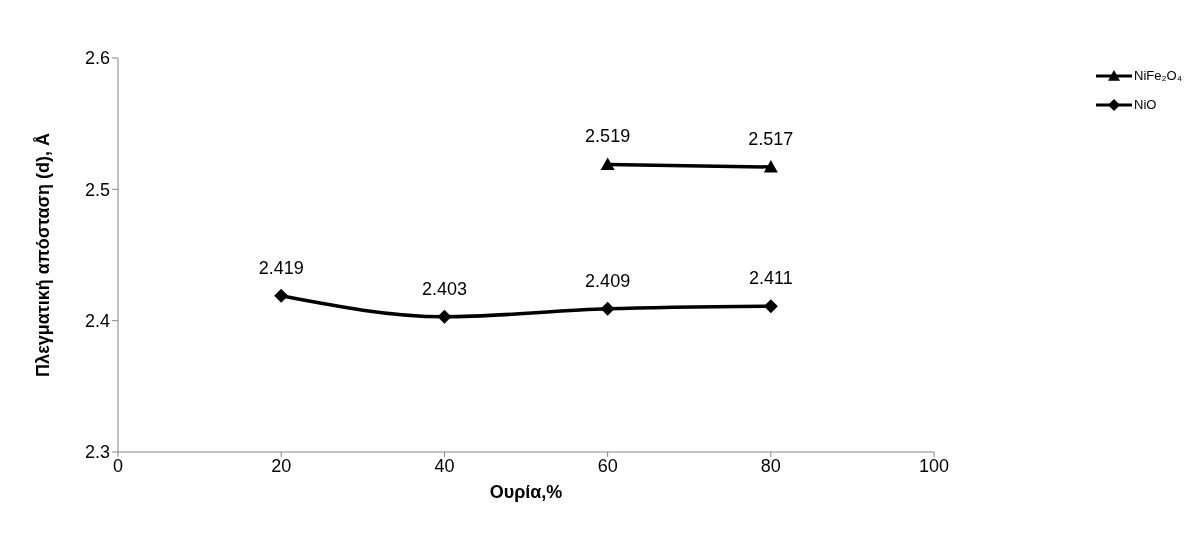 The width and height of the screenshot is (1200, 540). Describe the element at coordinates (444, 465) in the screenshot. I see `x-tick-label: 40` at that location.